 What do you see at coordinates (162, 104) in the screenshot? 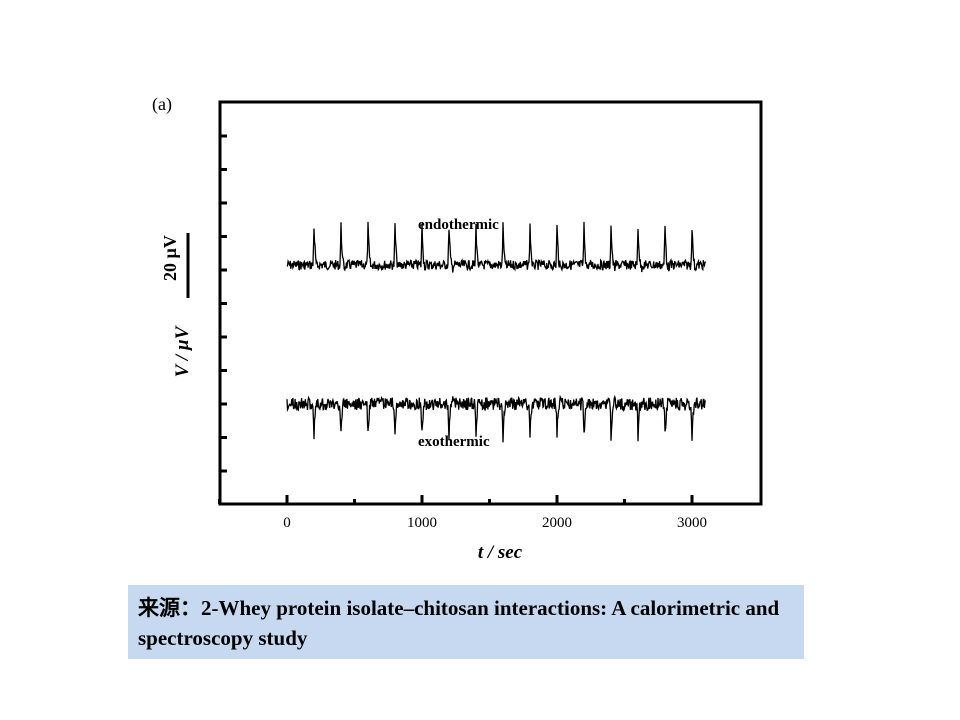
I see `panel-label: (a)` at bounding box center [162, 104].